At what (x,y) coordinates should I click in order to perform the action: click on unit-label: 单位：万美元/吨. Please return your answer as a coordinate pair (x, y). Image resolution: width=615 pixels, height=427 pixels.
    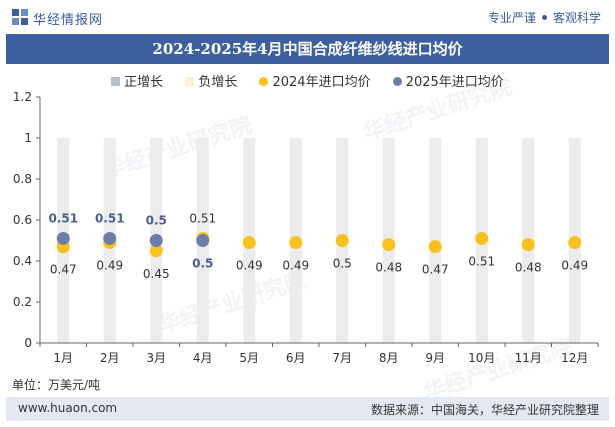
    Looking at the image, I should click on (56, 385).